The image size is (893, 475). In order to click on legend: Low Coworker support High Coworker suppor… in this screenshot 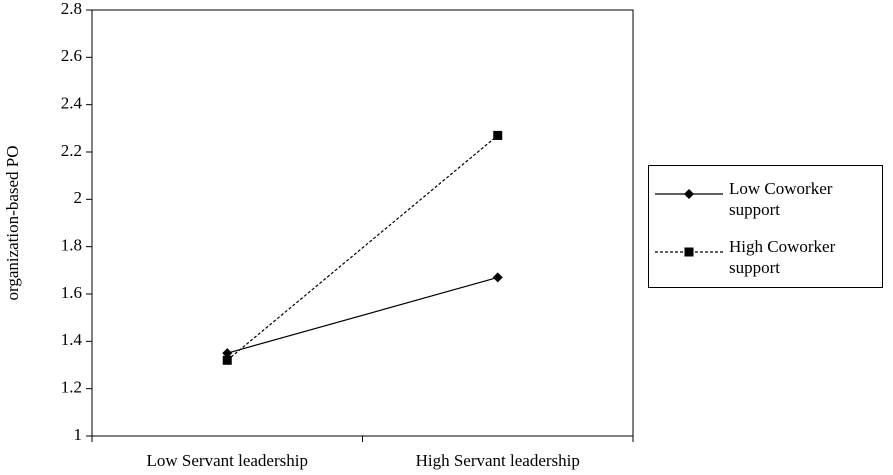, I will do `click(765, 226)`.